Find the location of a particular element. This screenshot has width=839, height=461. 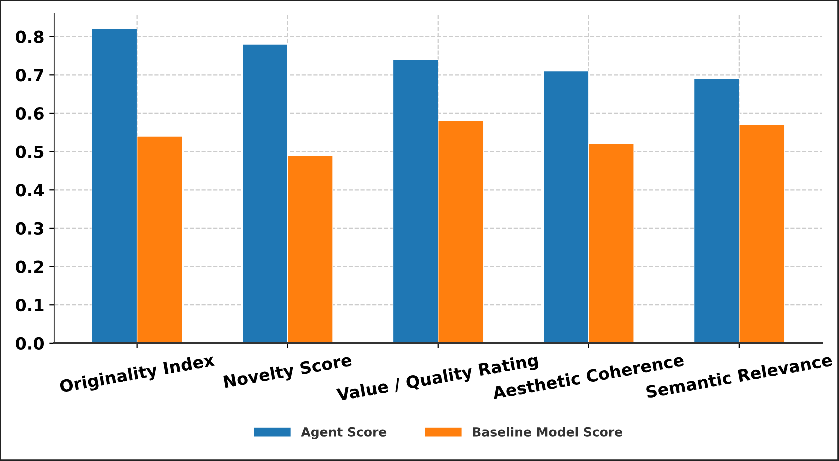

legend-label: Agent Score is located at coordinates (344, 433).